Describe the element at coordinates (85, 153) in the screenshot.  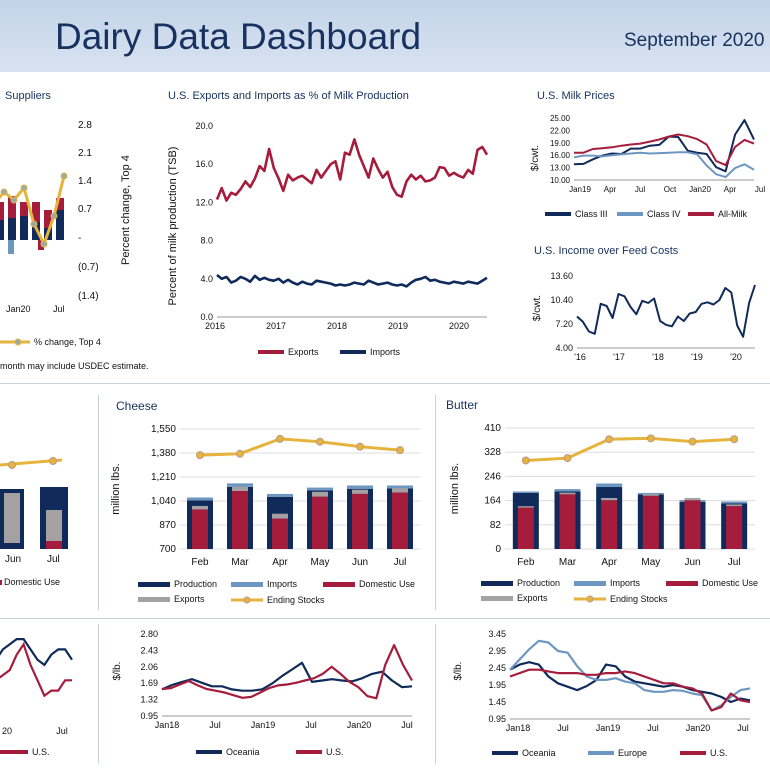
I see `y2-tick-label: 2.1` at that location.